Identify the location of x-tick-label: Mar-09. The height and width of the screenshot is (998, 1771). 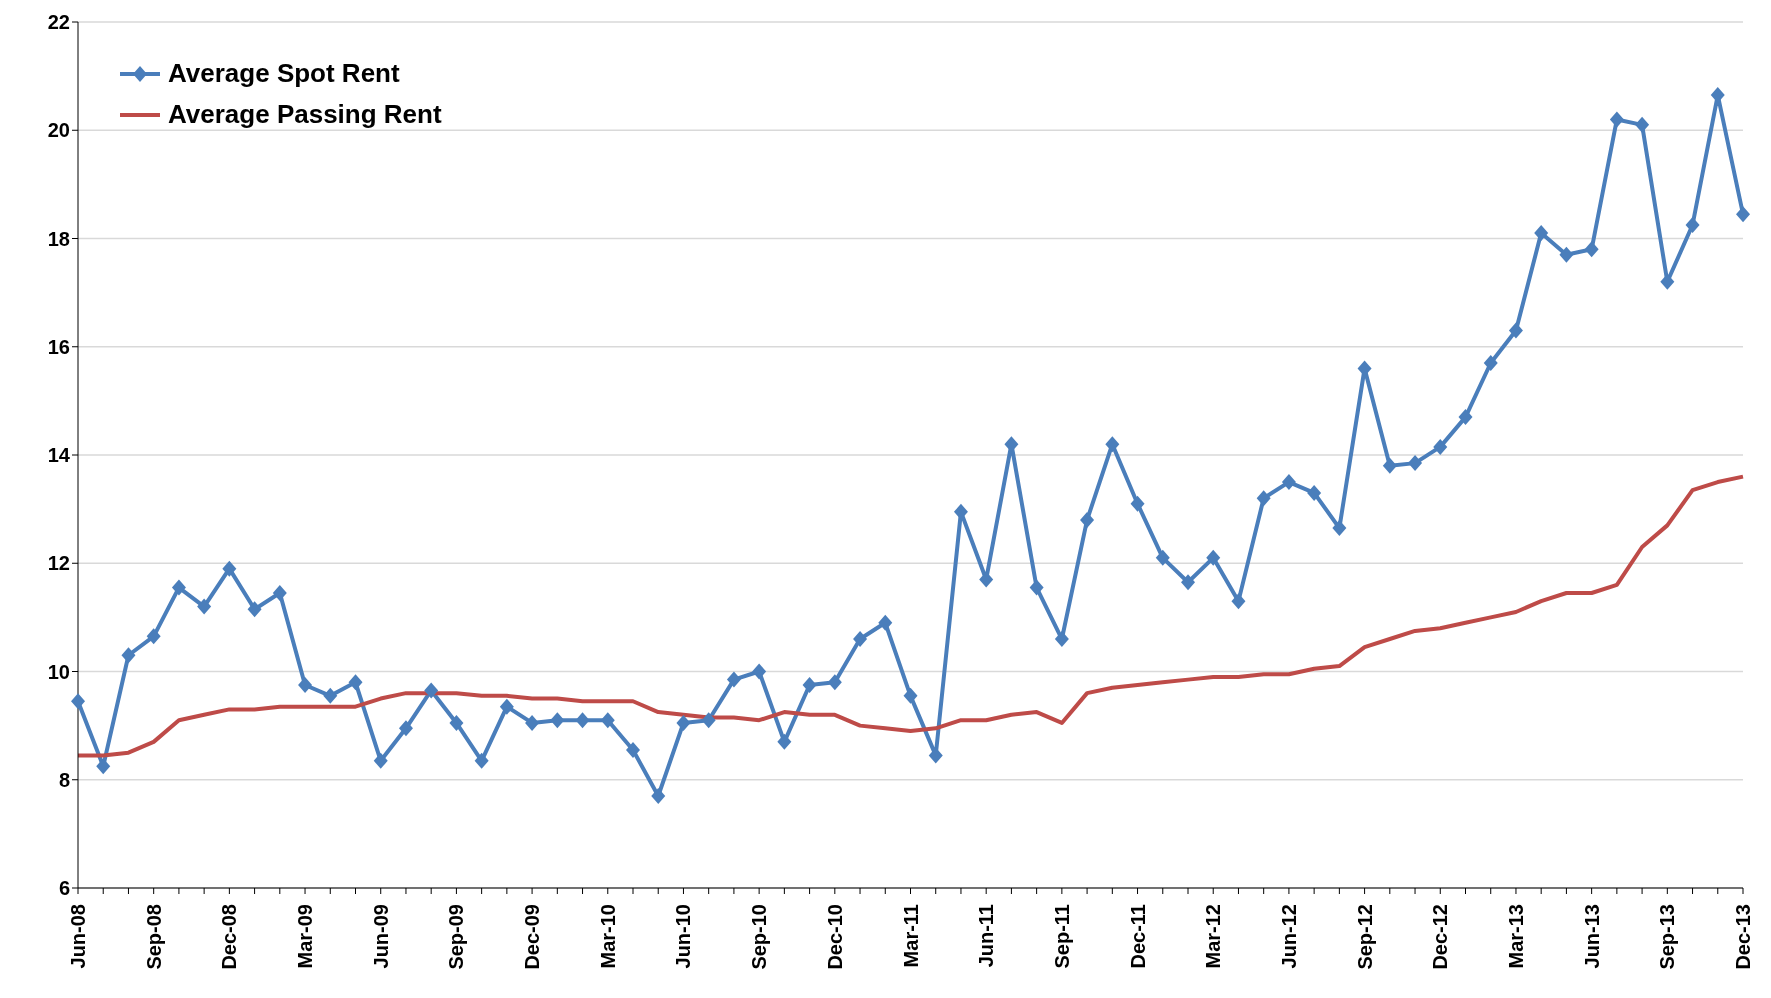
(305, 936).